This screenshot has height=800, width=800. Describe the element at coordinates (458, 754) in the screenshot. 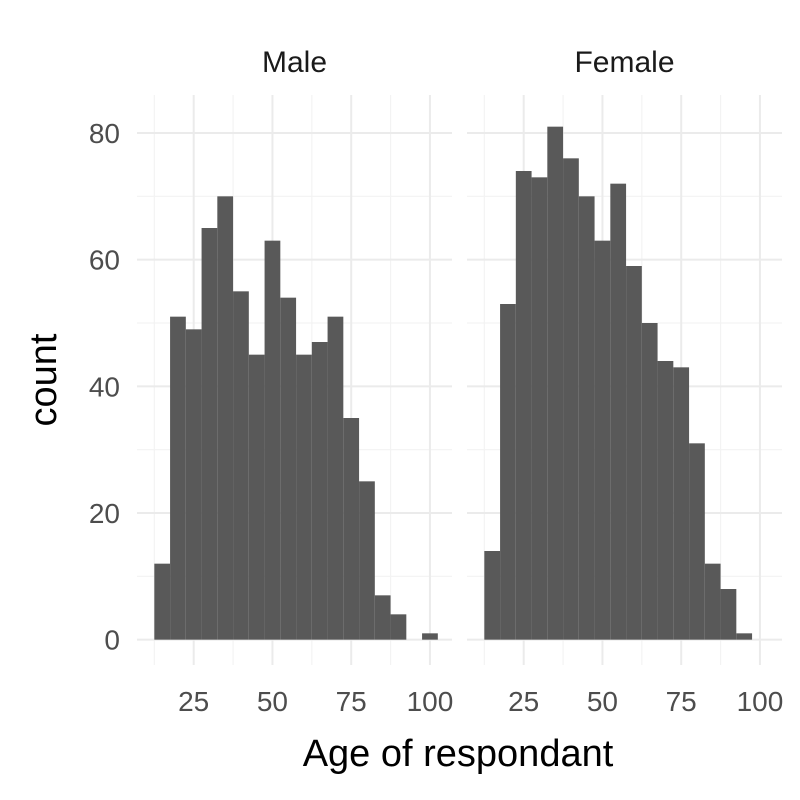

I see `x-axis-title: Age of respondant` at that location.